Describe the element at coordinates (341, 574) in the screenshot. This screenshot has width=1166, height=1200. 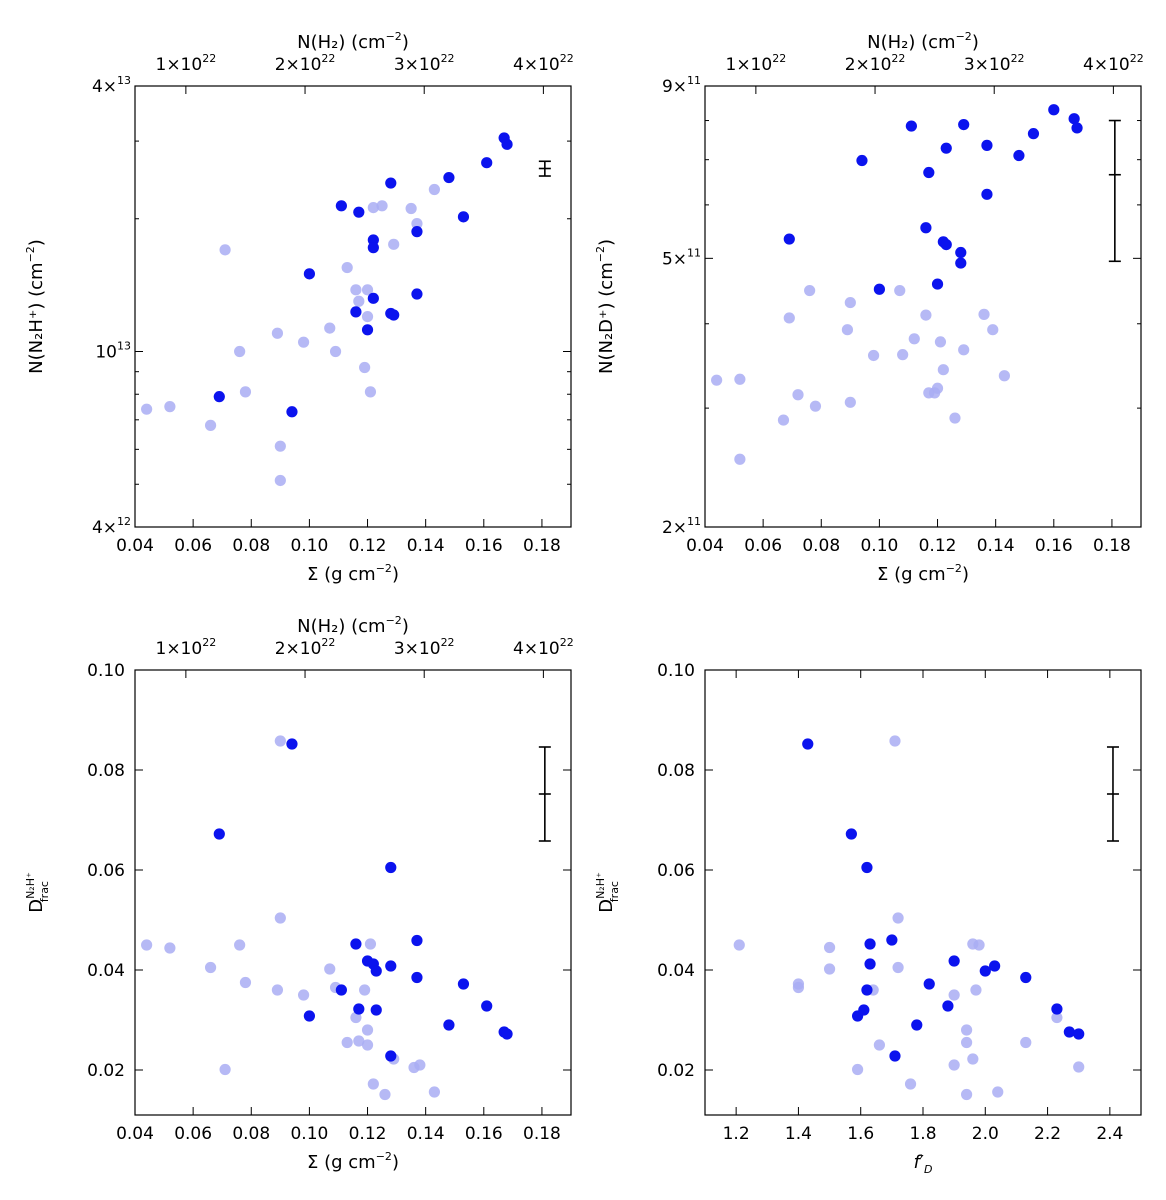
I see `x-axis-label-text: Σ (g cm` at that location.